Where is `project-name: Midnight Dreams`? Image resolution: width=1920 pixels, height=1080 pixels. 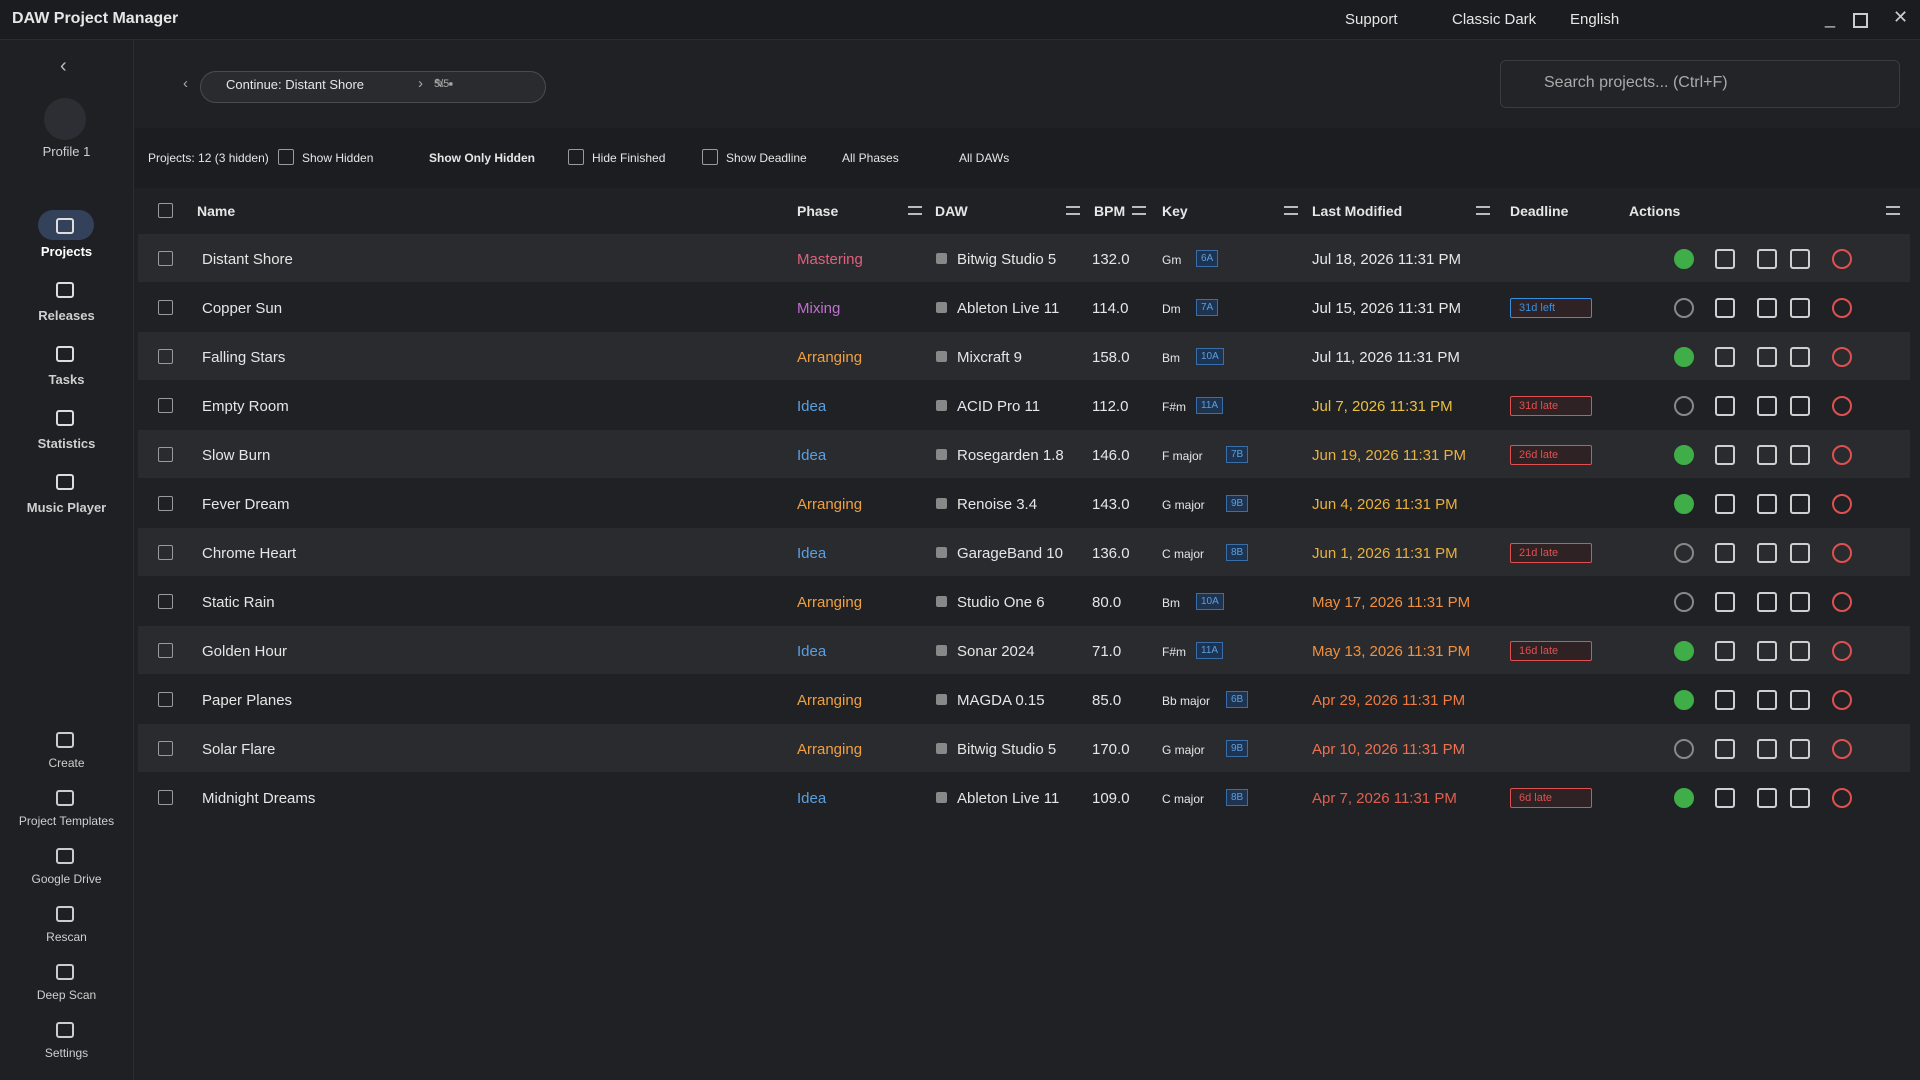 project-name: Midnight Dreams is located at coordinates (259, 798).